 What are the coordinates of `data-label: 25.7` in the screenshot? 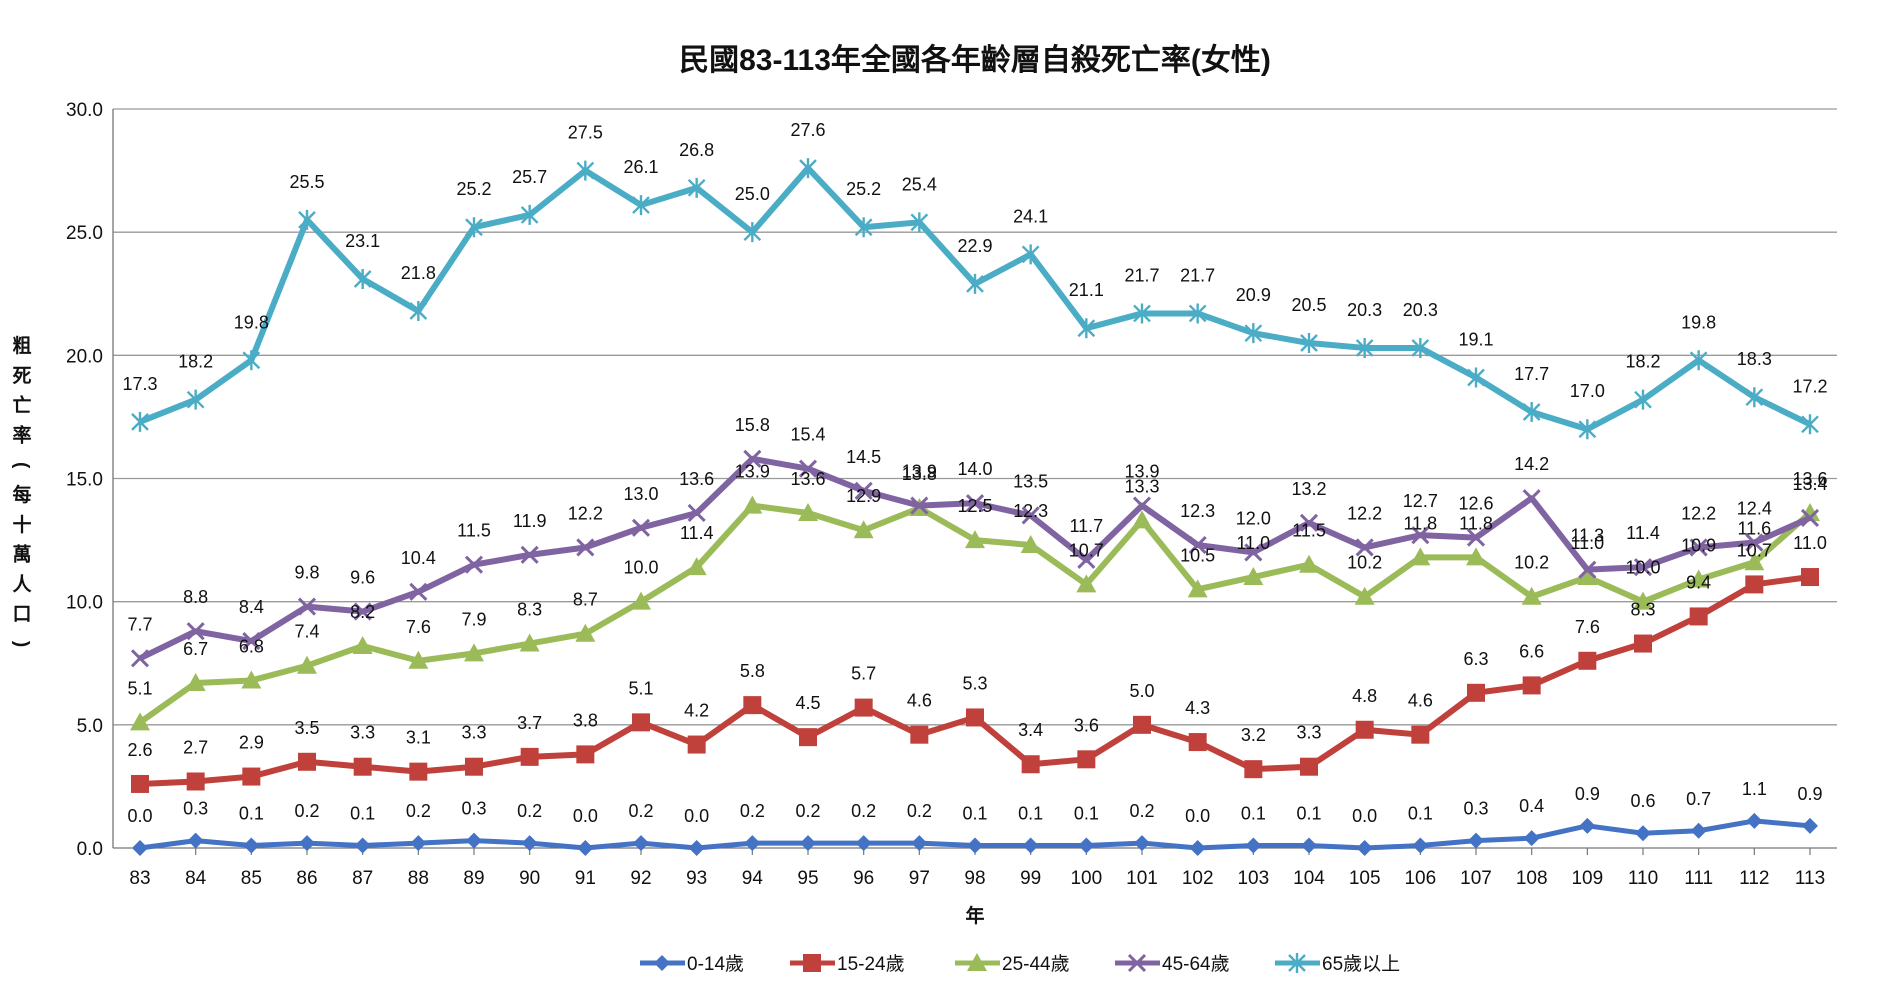 It's located at (529, 177).